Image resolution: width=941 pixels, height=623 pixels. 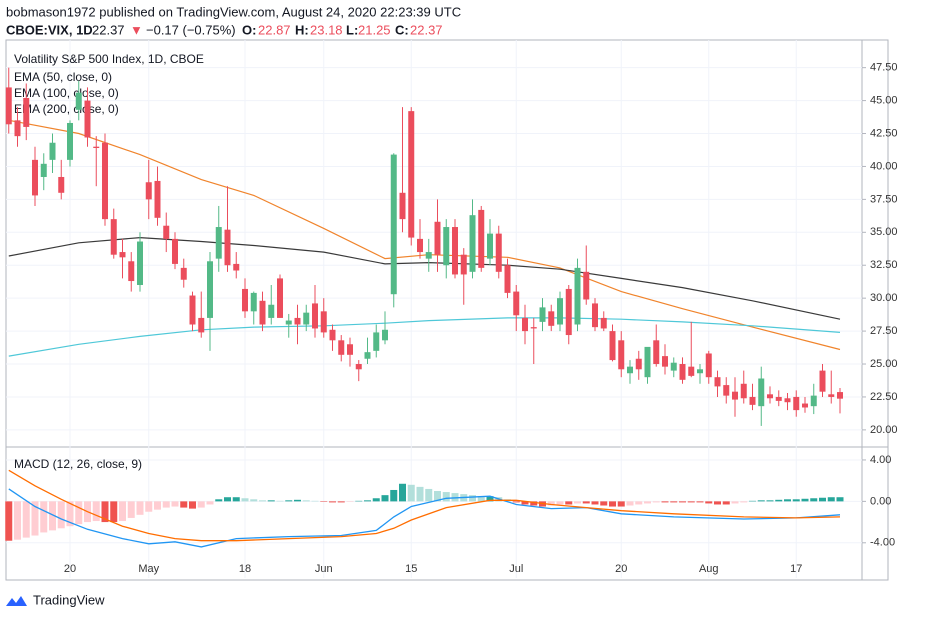 What do you see at coordinates (274, 29) in the screenshot?
I see `open: 22.87` at bounding box center [274, 29].